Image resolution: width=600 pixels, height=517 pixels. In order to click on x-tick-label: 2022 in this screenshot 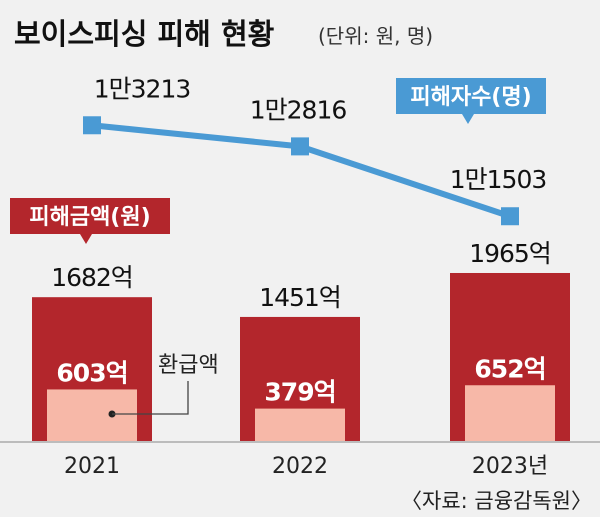, I will do `click(300, 466)`.